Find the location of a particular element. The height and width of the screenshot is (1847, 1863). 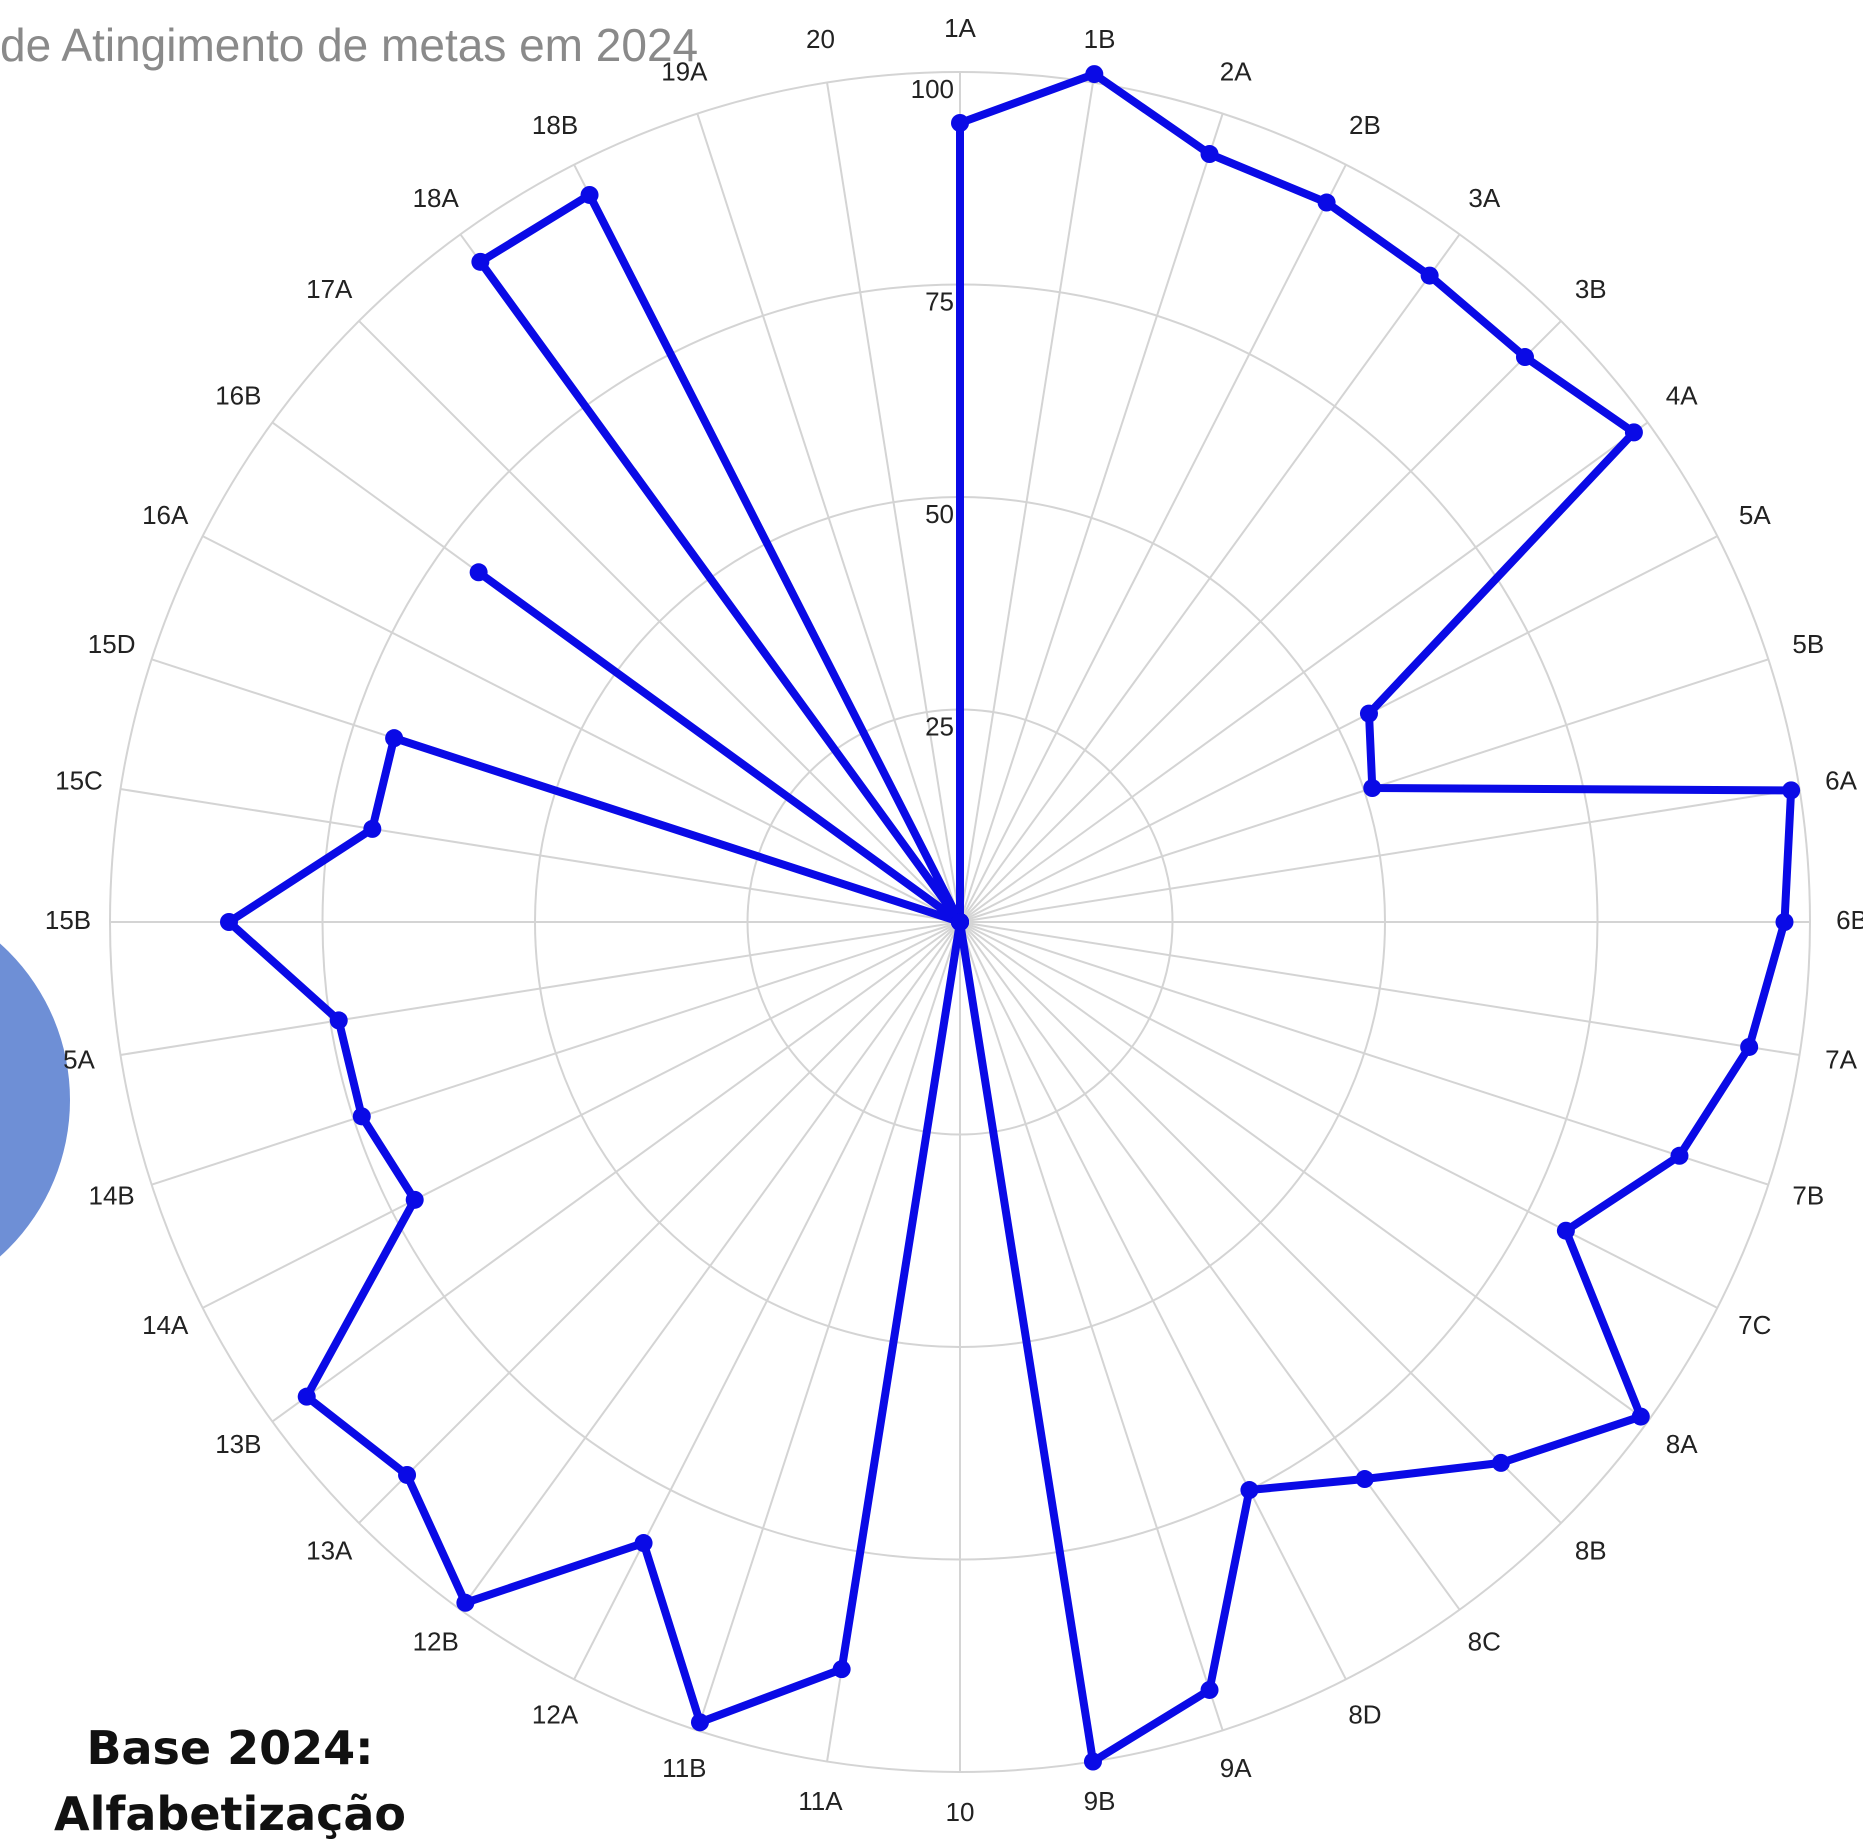

radial-tick-label: 50 is located at coordinates (939, 514).